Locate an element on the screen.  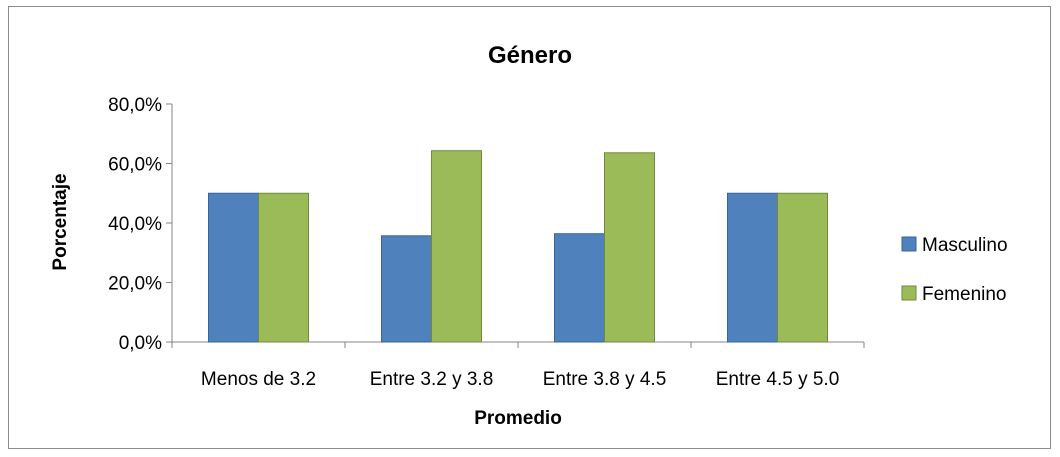
y-tick-label: 40,0% is located at coordinates (135, 224).